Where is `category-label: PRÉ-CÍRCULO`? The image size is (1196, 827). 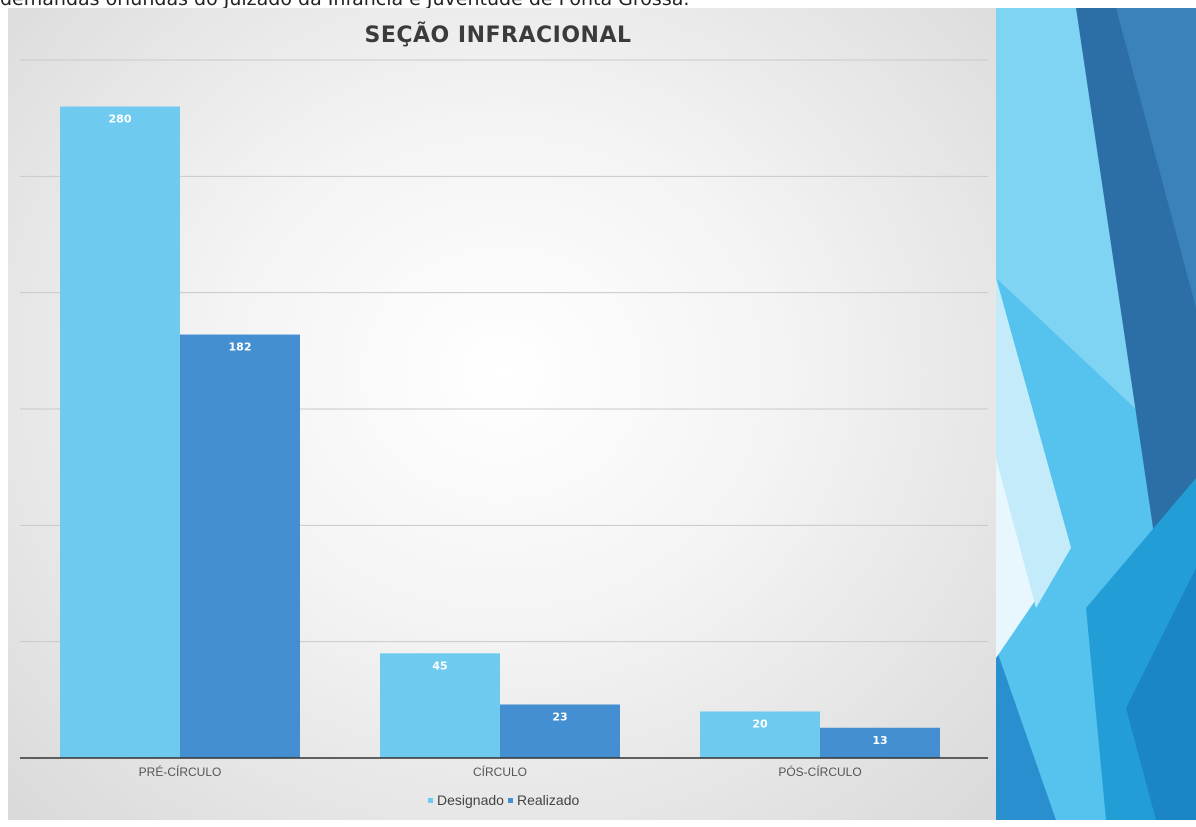
category-label: PRÉ-CÍRCULO is located at coordinates (180, 771).